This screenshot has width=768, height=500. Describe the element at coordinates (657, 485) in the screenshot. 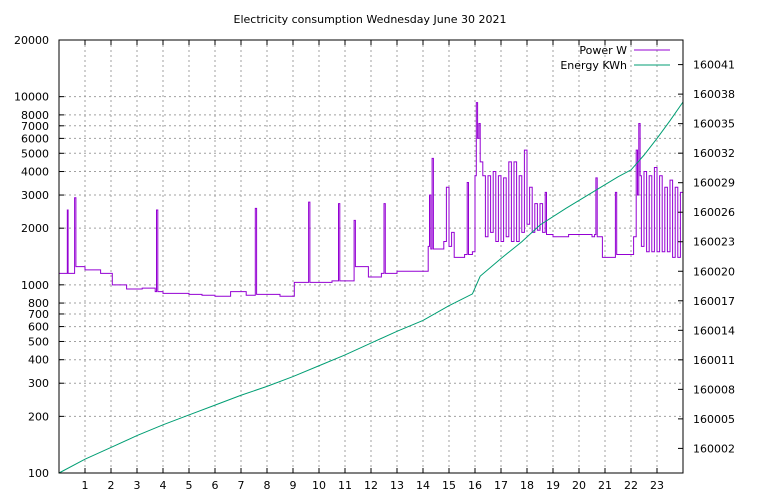

I see `x-tick-label: 23` at that location.